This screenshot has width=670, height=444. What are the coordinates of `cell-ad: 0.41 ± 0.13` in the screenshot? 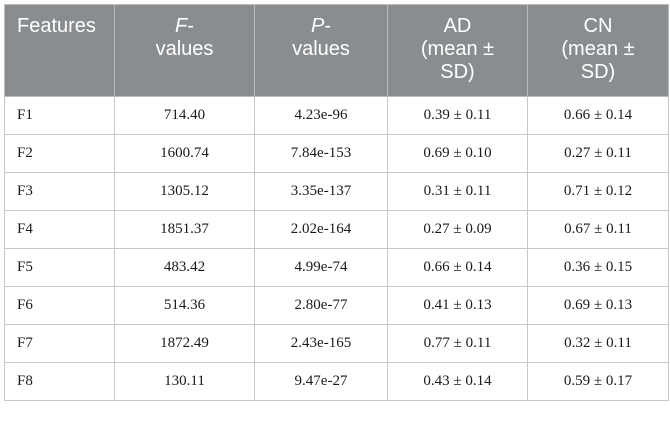 It's located at (457, 305).